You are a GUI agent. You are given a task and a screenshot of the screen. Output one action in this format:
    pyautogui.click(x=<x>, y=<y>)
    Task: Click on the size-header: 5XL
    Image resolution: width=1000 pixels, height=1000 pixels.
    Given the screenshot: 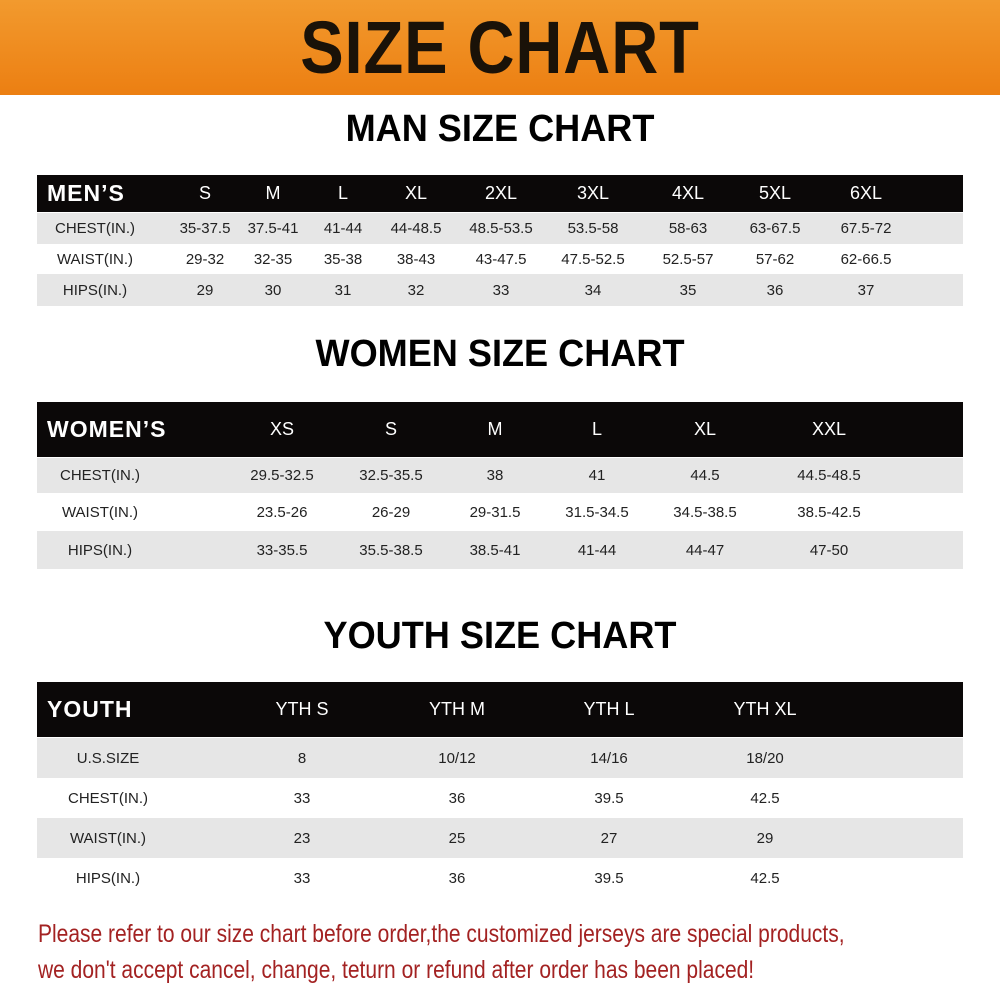 What is the action you would take?
    pyautogui.click(x=775, y=193)
    